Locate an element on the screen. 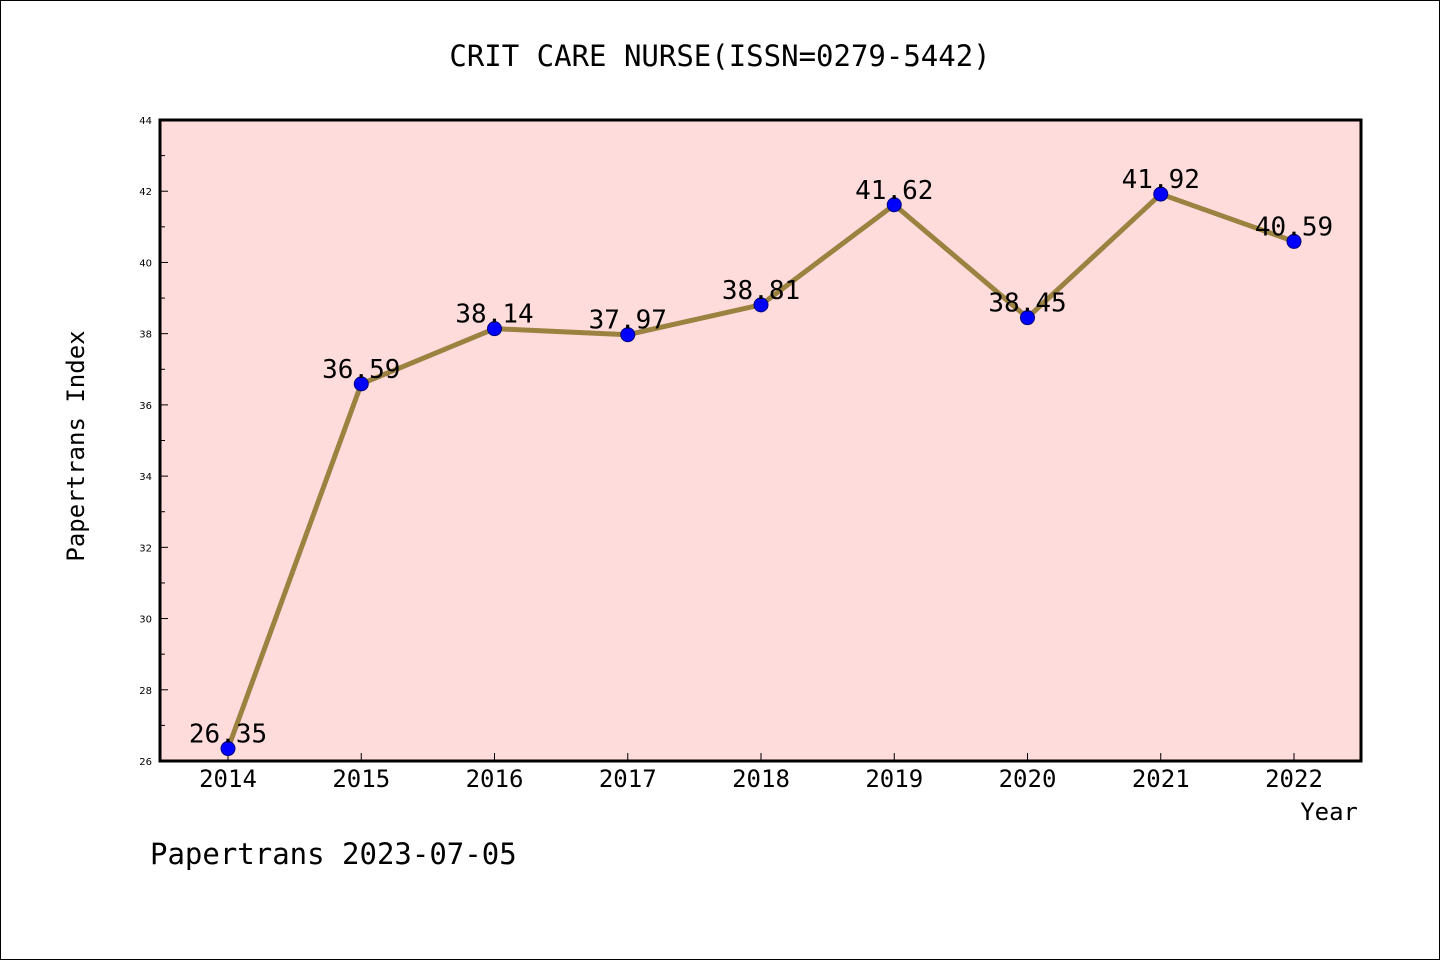  data-label: 38.14 is located at coordinates (494, 315).